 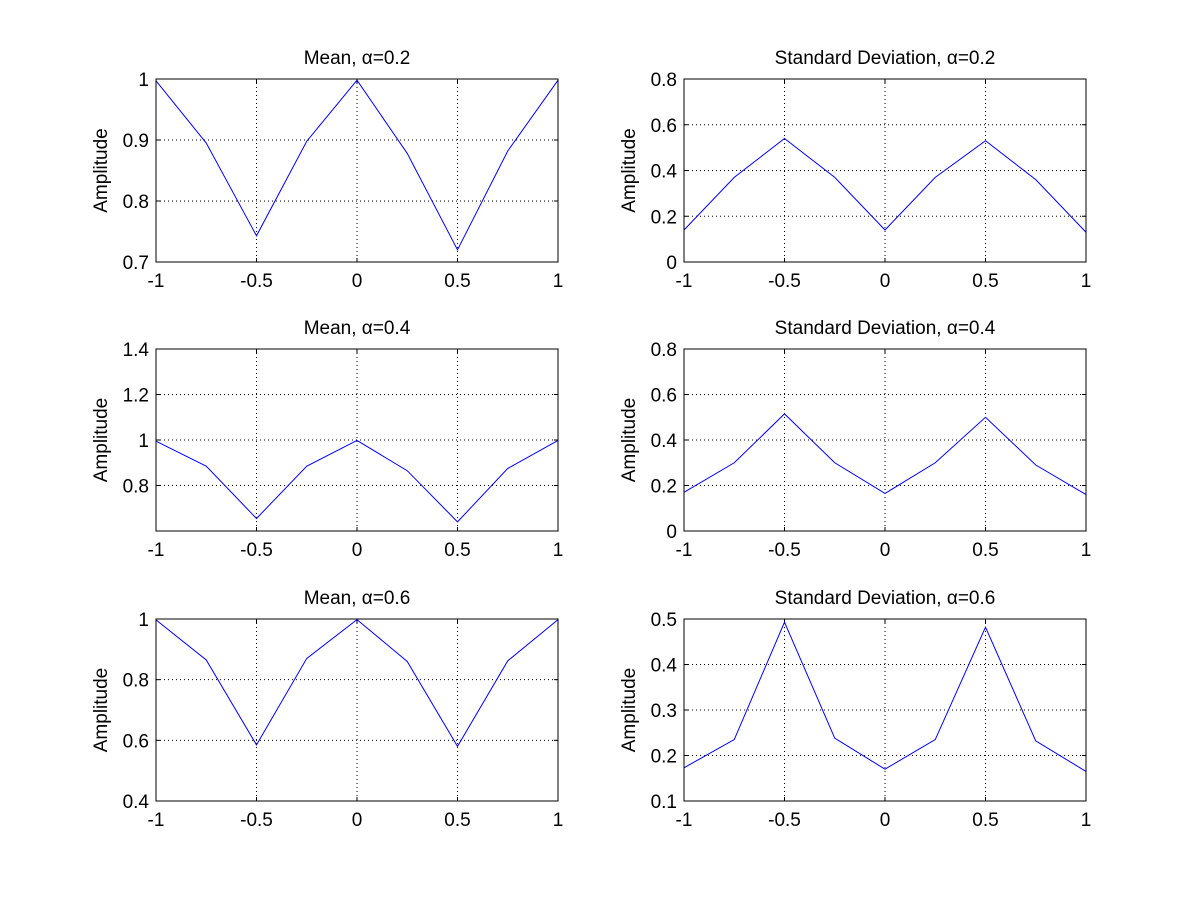 What do you see at coordinates (357, 58) in the screenshot?
I see `subplot-title: Mean, α=0.2` at bounding box center [357, 58].